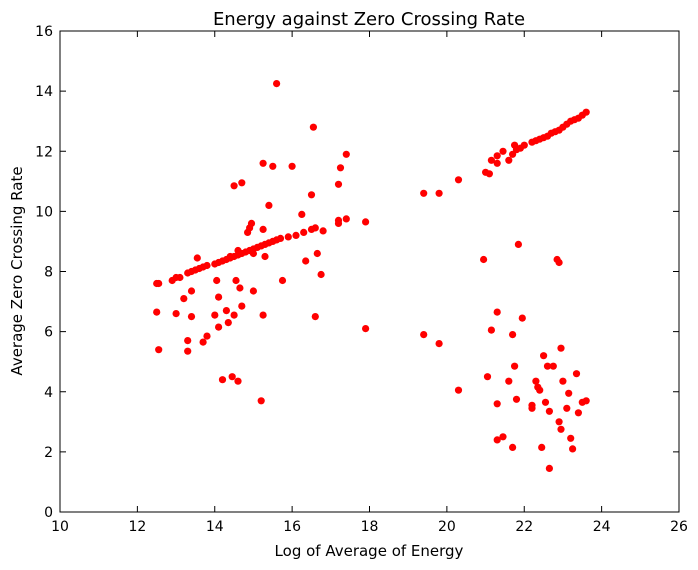 The image size is (698, 570). Describe the element at coordinates (215, 527) in the screenshot. I see `x-tick-label: 14` at that location.